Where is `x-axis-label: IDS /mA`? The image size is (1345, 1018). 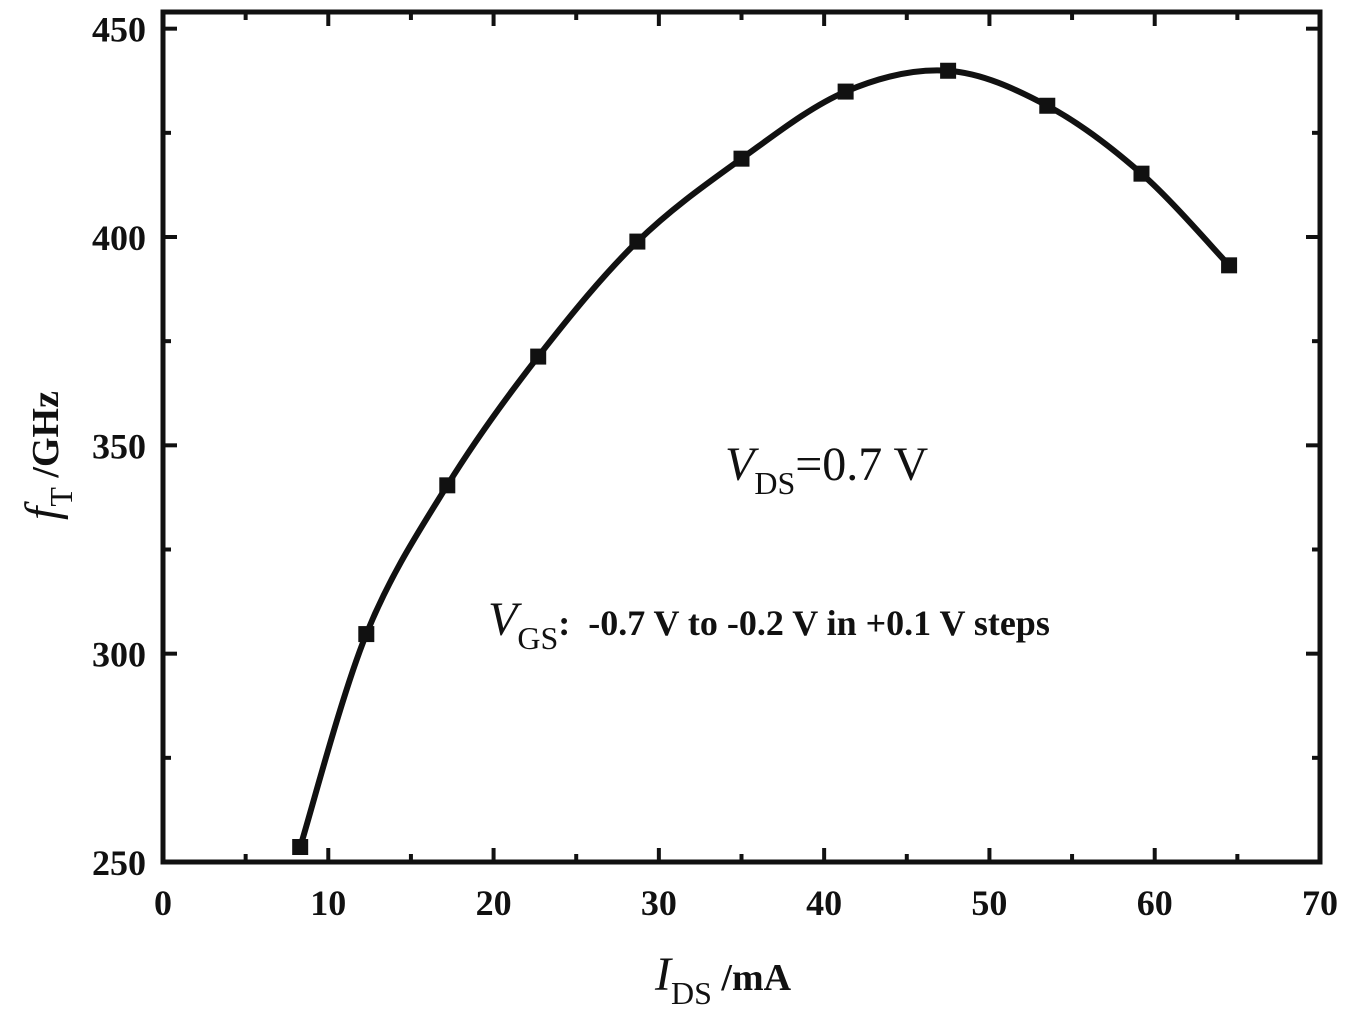 x-axis-label: IDS /mA is located at coordinates (723, 979).